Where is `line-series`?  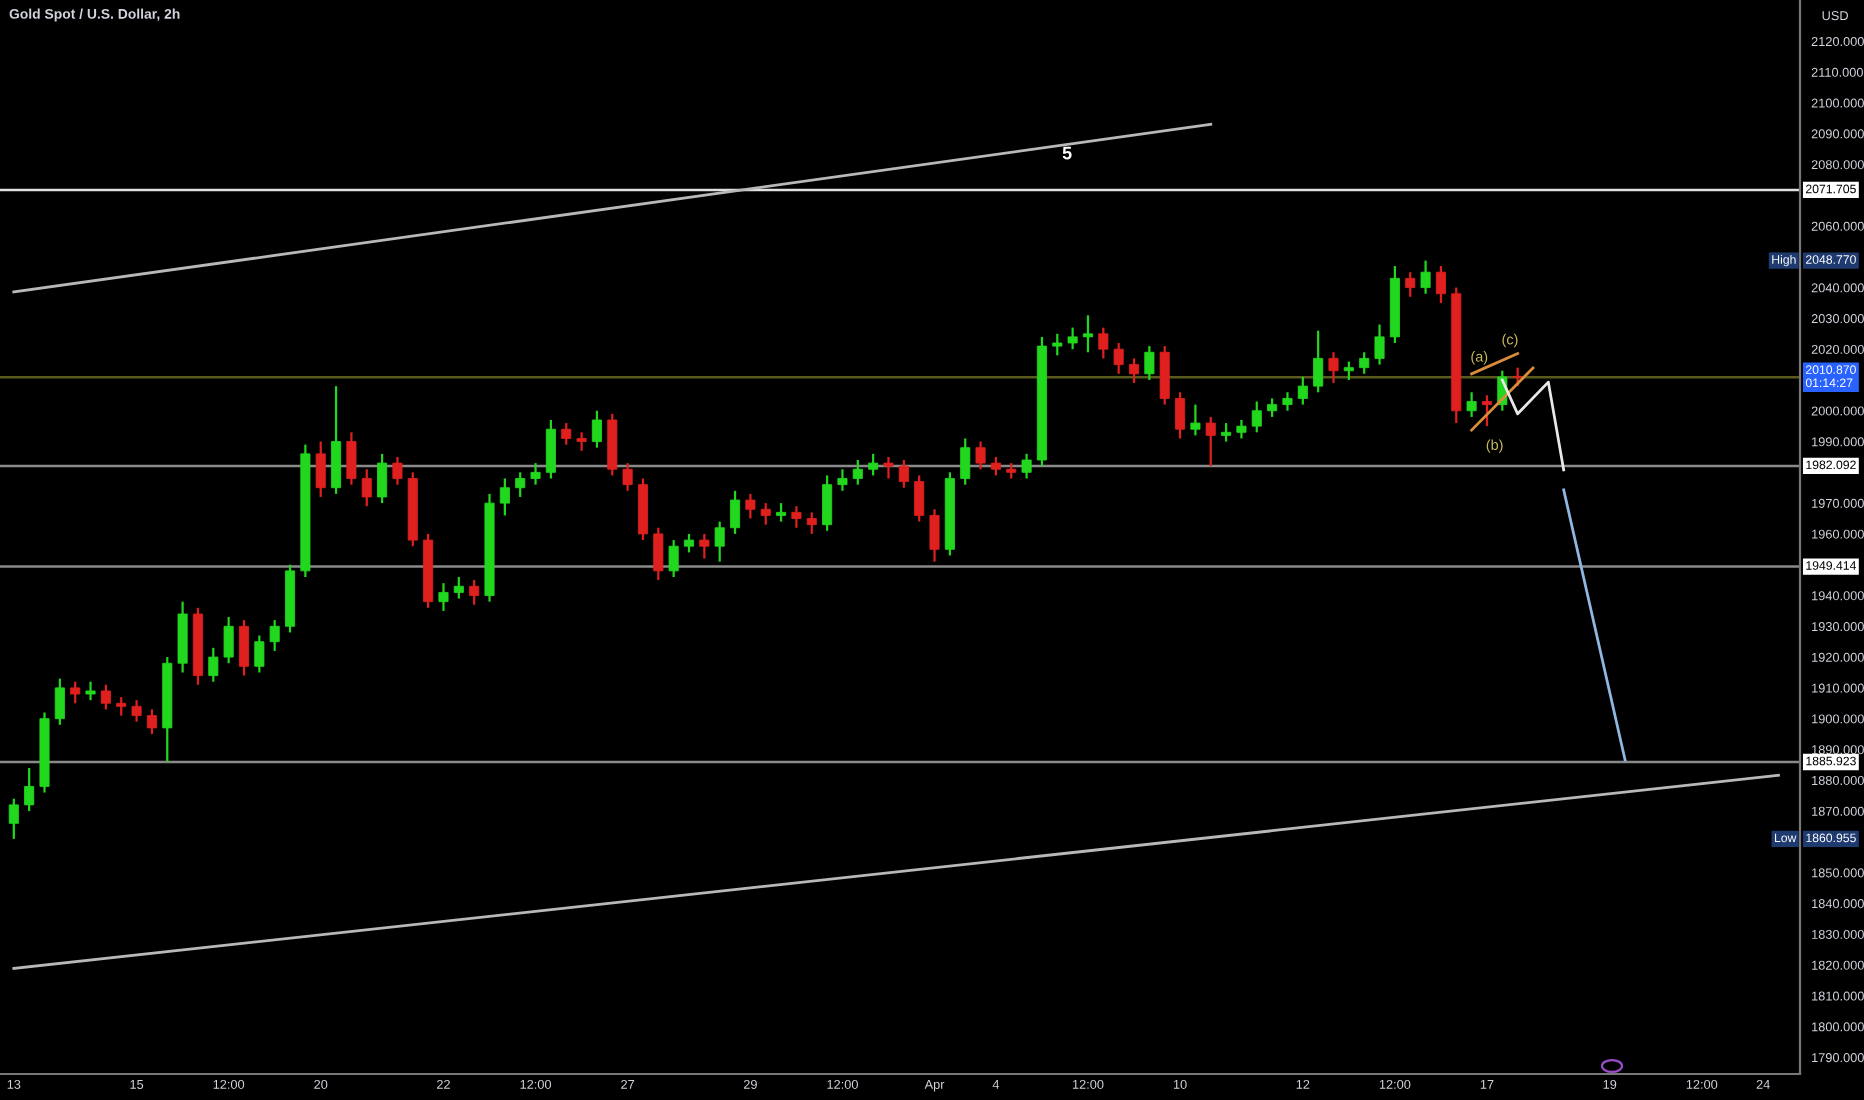 line-series is located at coordinates (1533, 425).